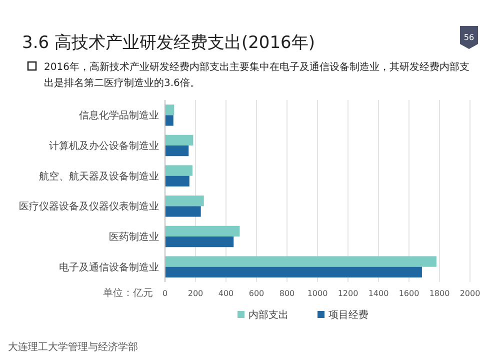 This screenshot has height=362, width=500. I want to click on x-tick-label: 800, so click(287, 293).